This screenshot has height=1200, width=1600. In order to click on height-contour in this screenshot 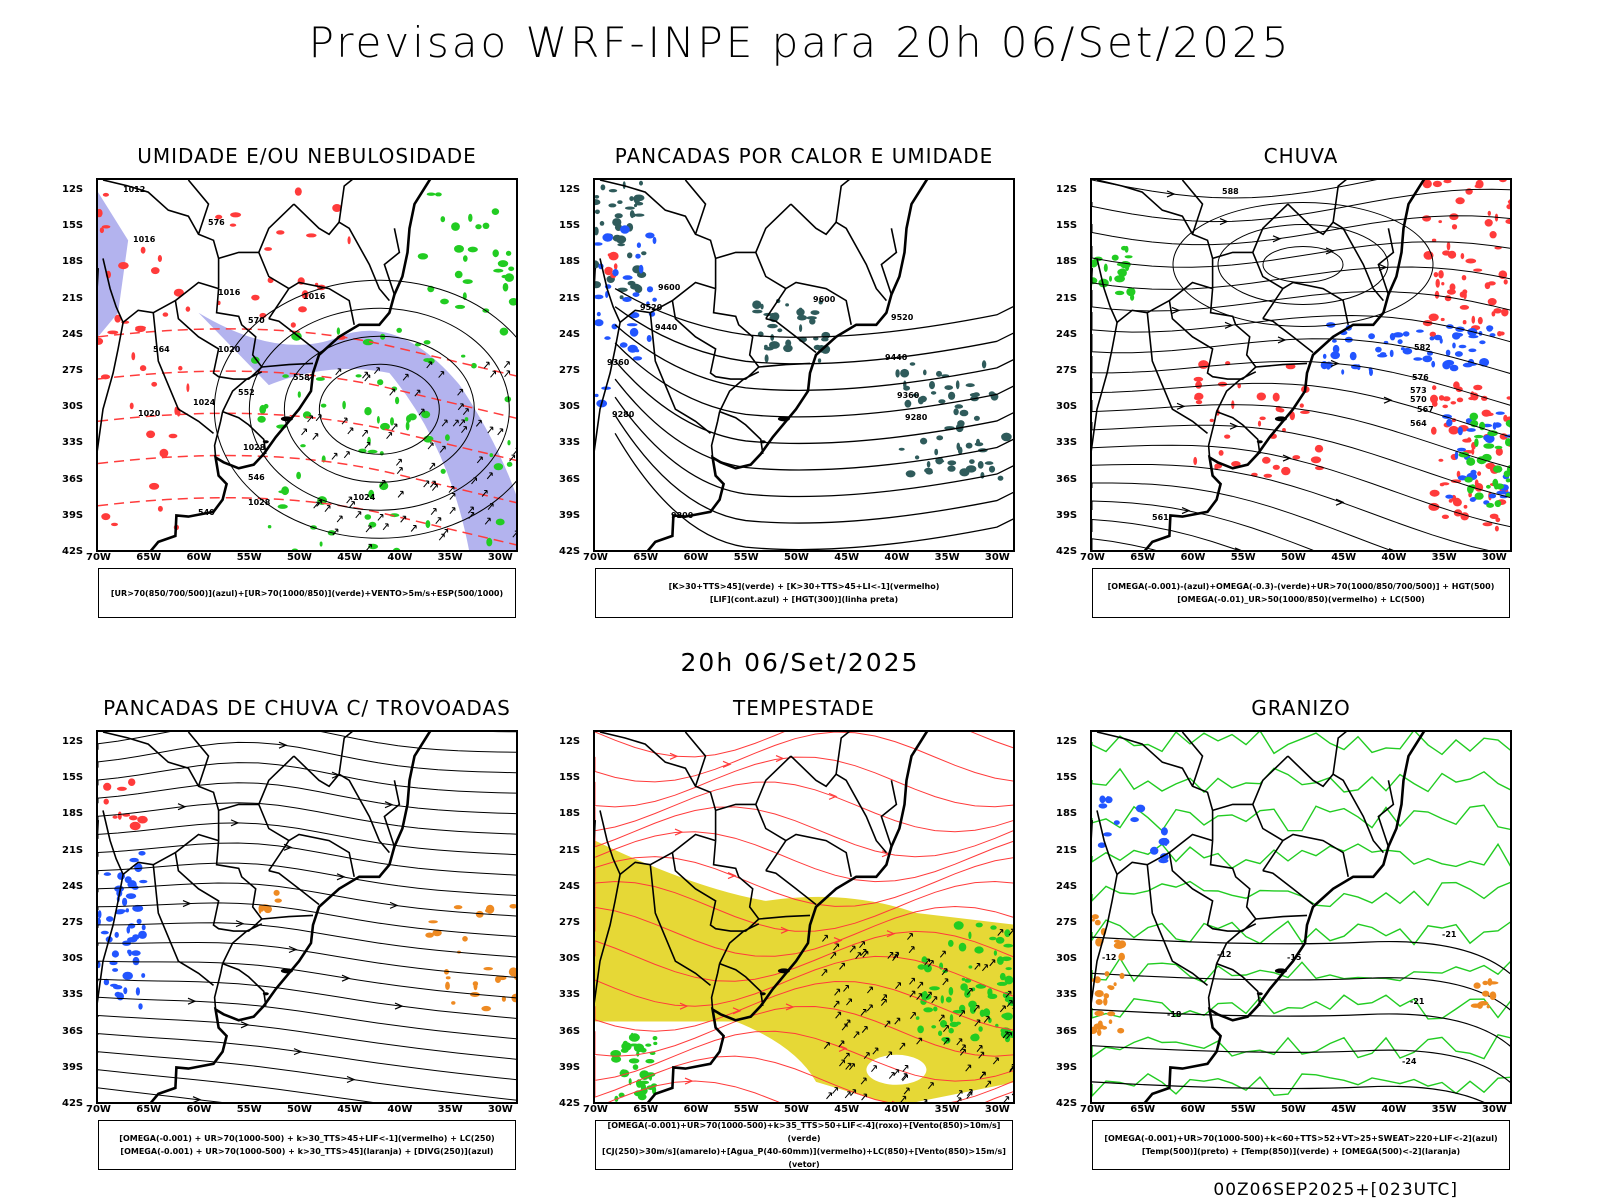, I will do `click(813, 491)`.